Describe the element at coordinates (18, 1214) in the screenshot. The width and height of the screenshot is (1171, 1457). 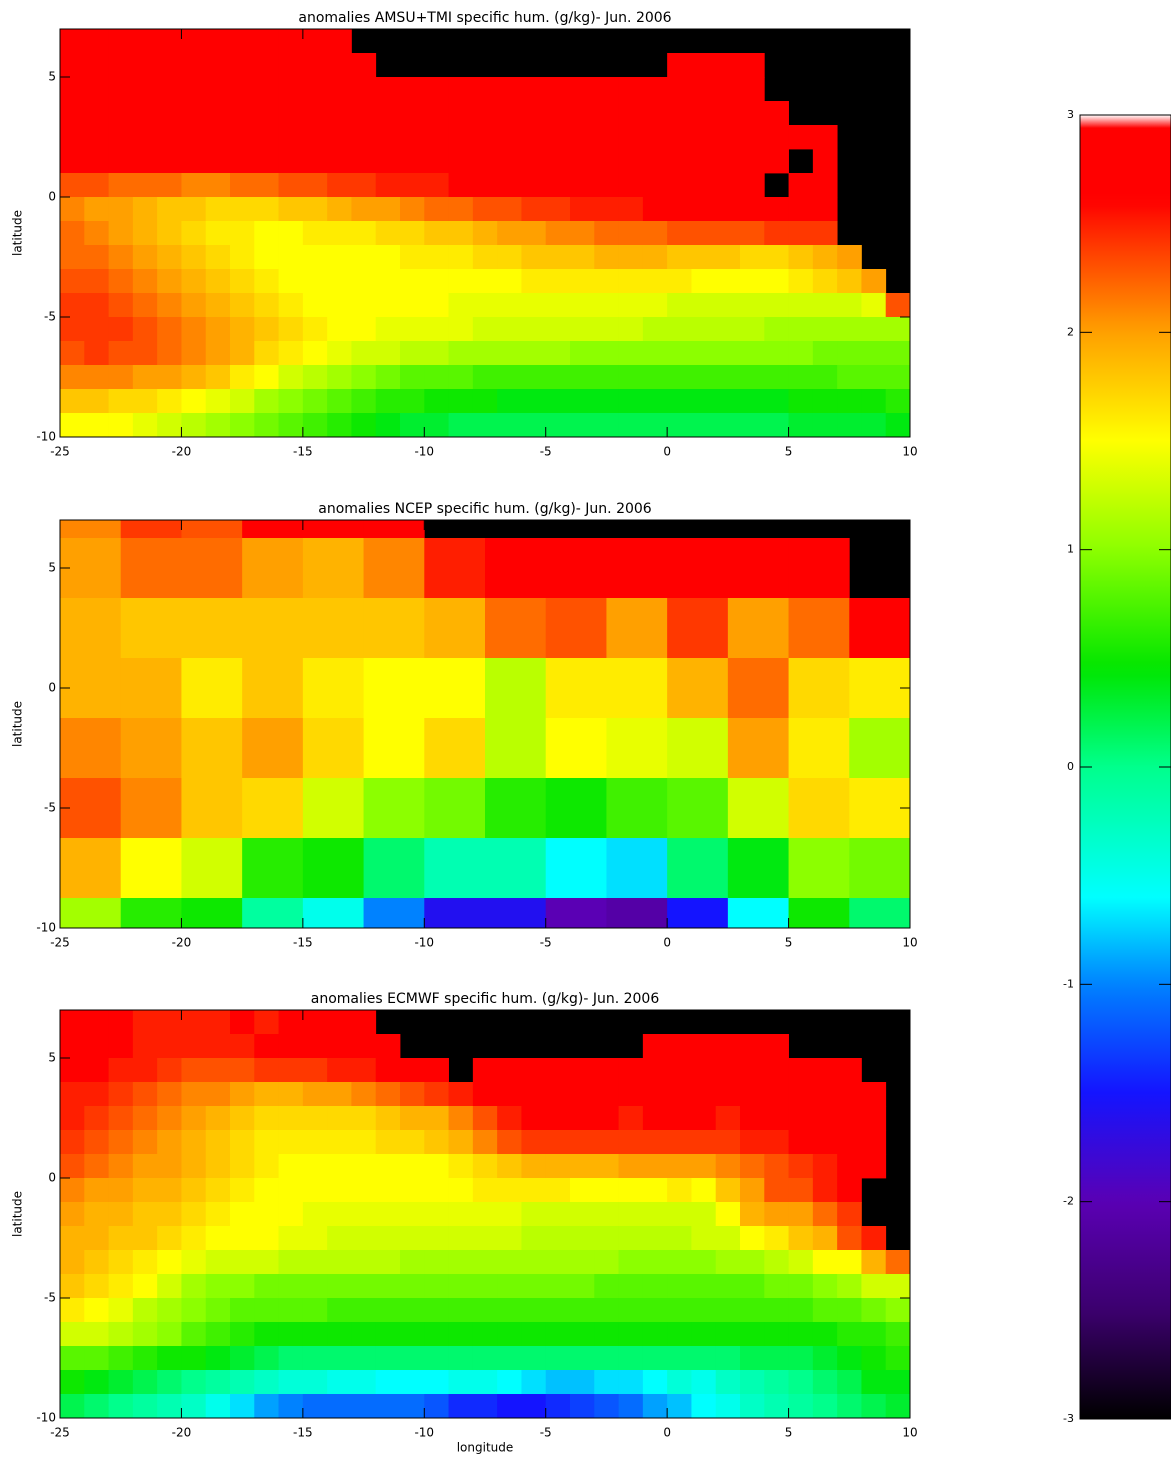
I see `y-axis-label: latitude` at that location.